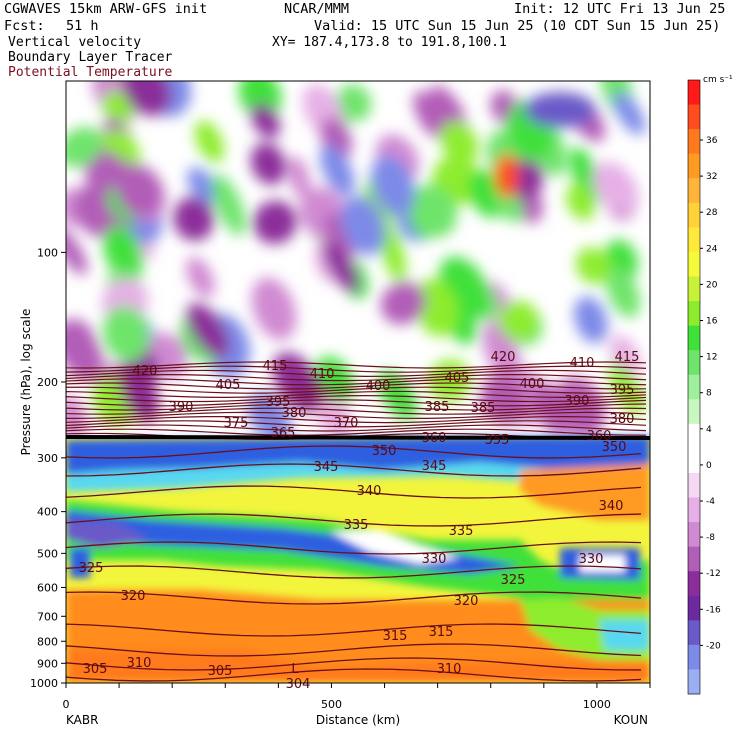 This screenshot has height=740, width=740. I want to click on theta-label-365: 365, so click(283, 433).